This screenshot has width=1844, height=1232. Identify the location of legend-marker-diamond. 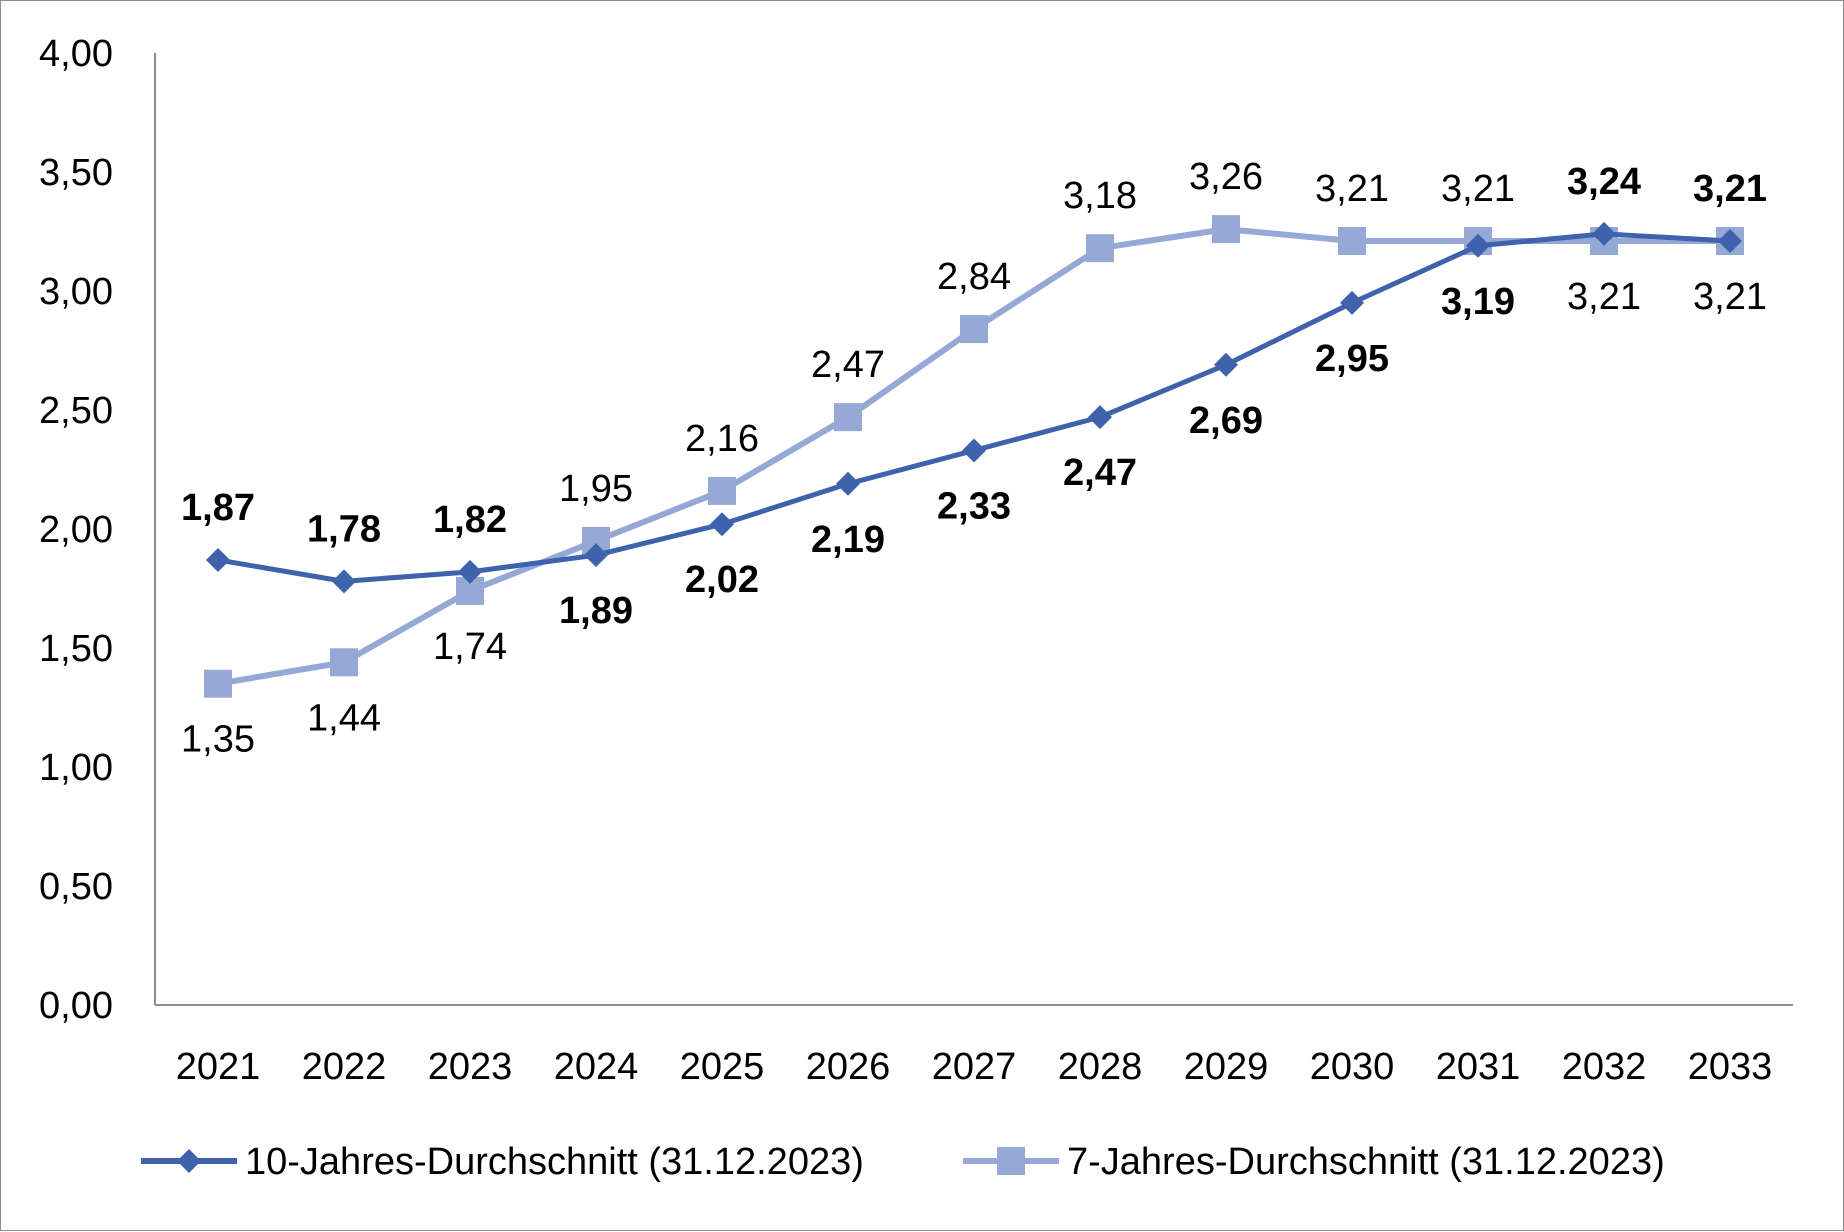
(189, 1161).